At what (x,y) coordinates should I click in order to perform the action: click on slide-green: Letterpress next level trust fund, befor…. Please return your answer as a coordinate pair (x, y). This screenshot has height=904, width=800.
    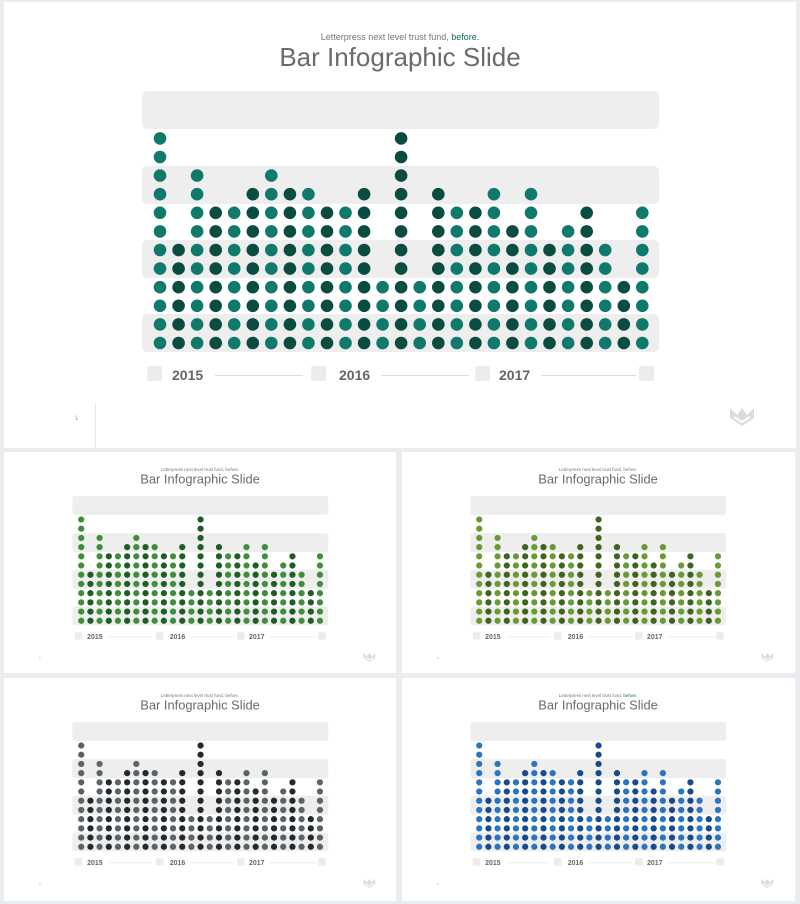
    Looking at the image, I should click on (200, 562).